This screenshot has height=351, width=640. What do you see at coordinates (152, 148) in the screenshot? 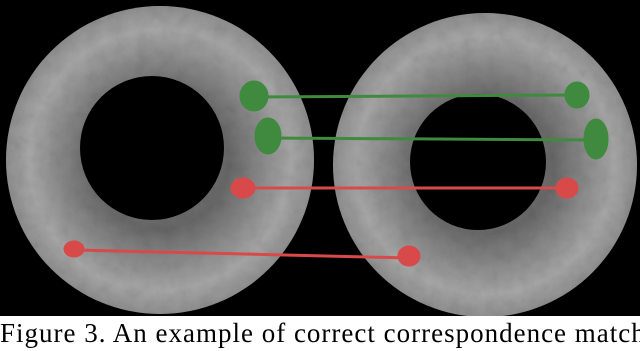
I see `left-pupil` at bounding box center [152, 148].